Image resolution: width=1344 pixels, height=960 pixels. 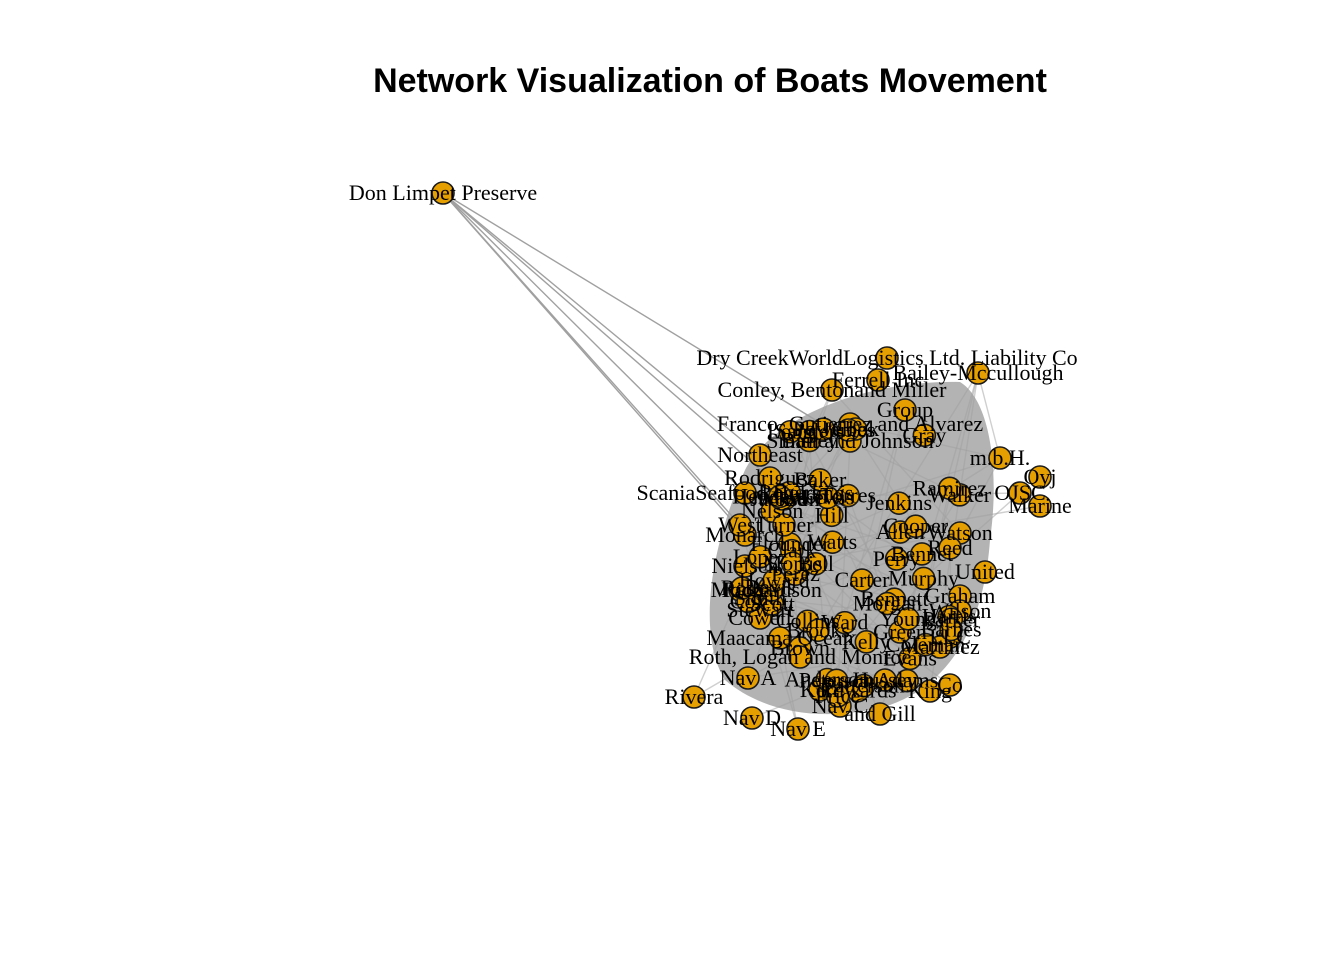 I want to click on node-morris, so click(x=792, y=563).